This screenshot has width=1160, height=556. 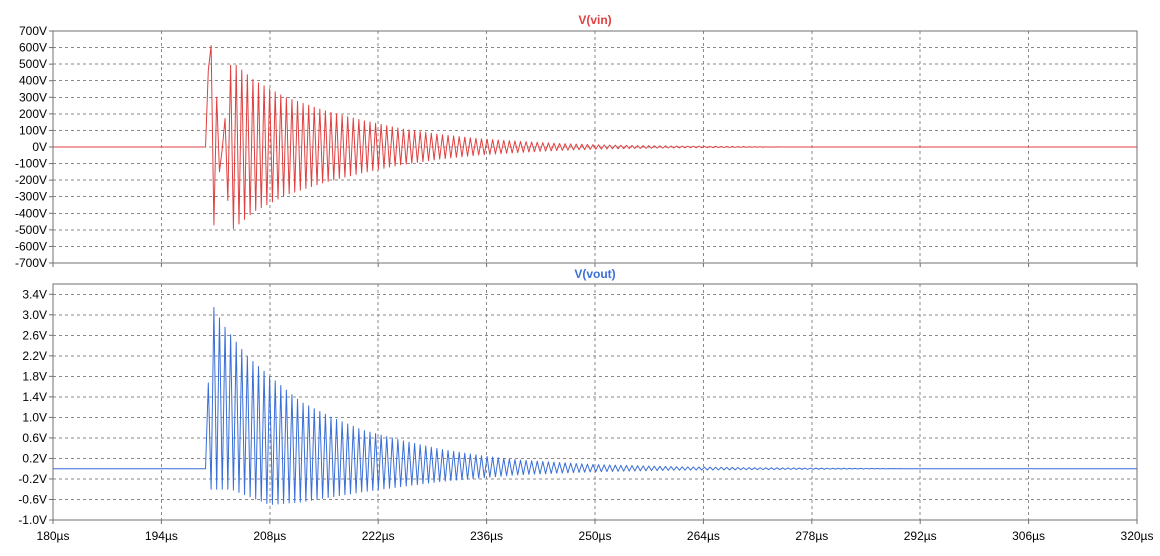 What do you see at coordinates (32, 479) in the screenshot?
I see `vout-ytick-label: -0.2V` at bounding box center [32, 479].